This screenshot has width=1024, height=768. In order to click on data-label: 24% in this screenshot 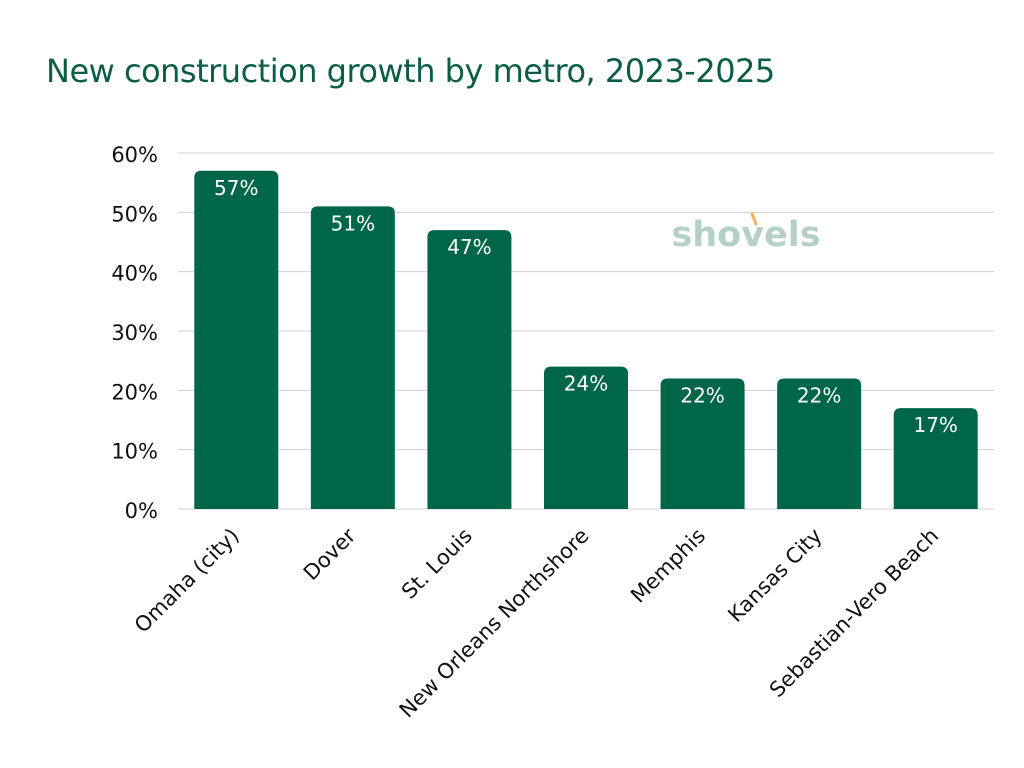, I will do `click(586, 384)`.